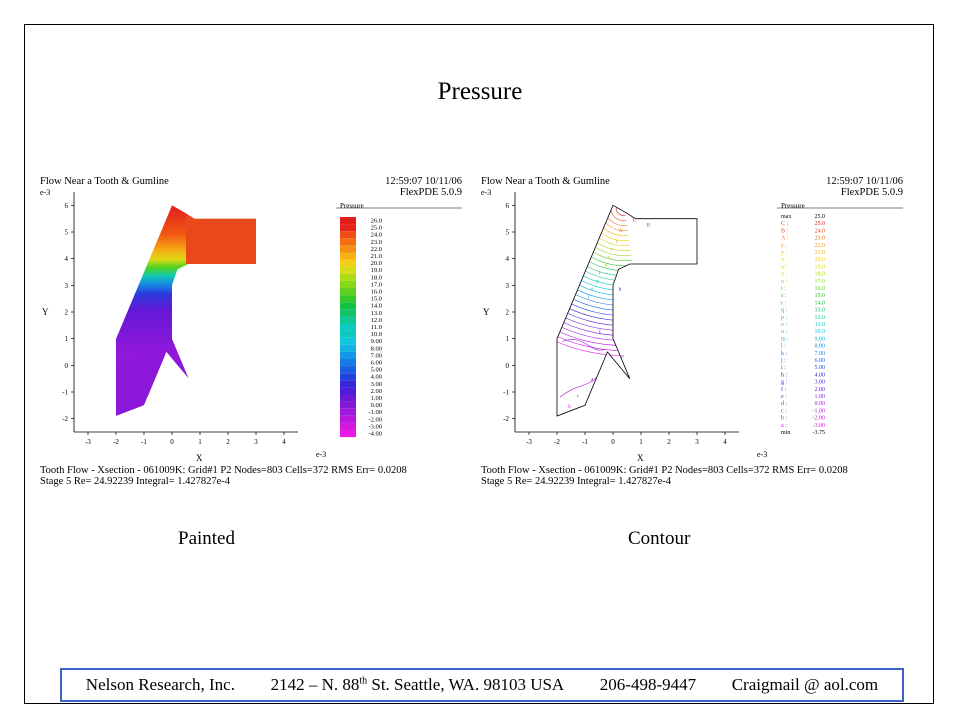 The image size is (960, 720). What do you see at coordinates (376, 398) in the screenshot?
I see `color-bar-label: 1.00` at bounding box center [376, 398].